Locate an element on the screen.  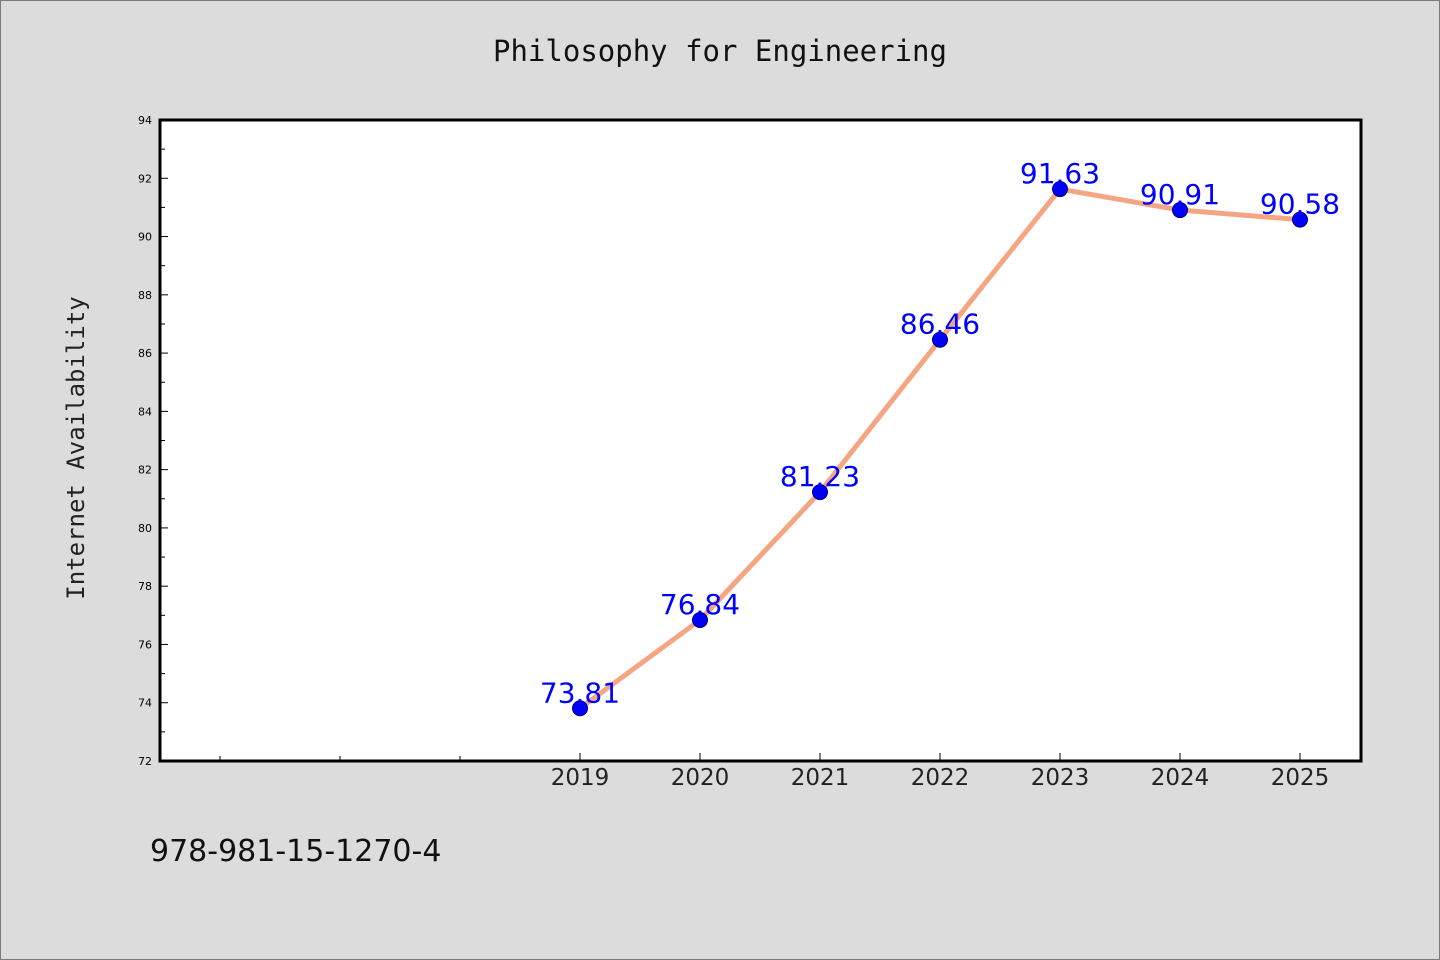
y-tick-label: 74 is located at coordinates (145, 703).